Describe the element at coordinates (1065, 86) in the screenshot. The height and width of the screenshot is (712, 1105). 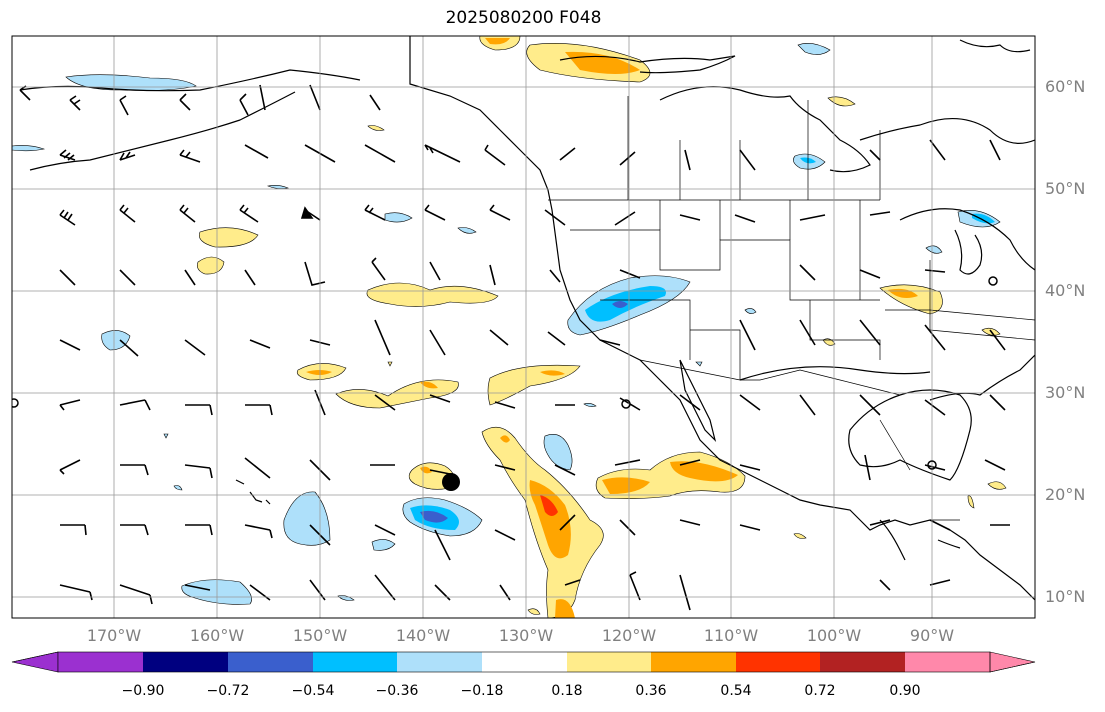
I see `lat-label-60n: 60°N` at that location.